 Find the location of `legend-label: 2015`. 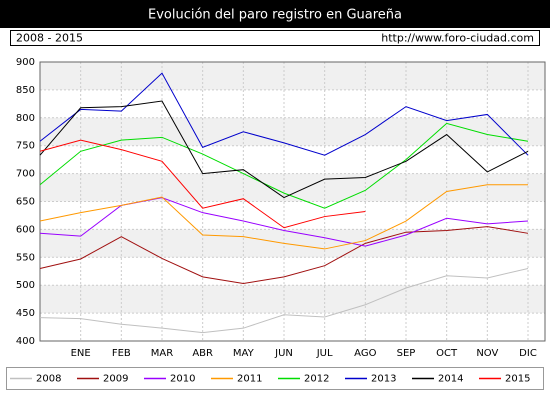

legend-label: 2015 is located at coordinates (517, 379).